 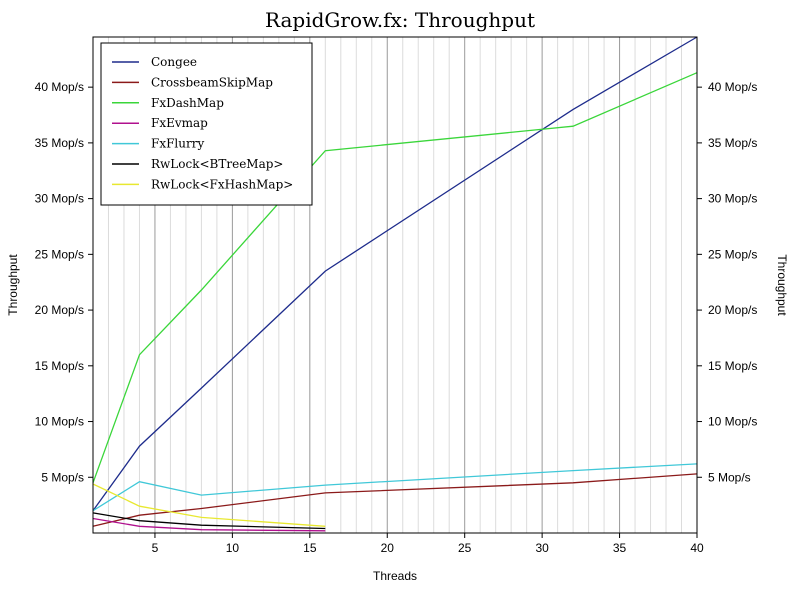 What do you see at coordinates (732, 254) in the screenshot?
I see `y-tick-label-right: 25 Mop/s` at bounding box center [732, 254].